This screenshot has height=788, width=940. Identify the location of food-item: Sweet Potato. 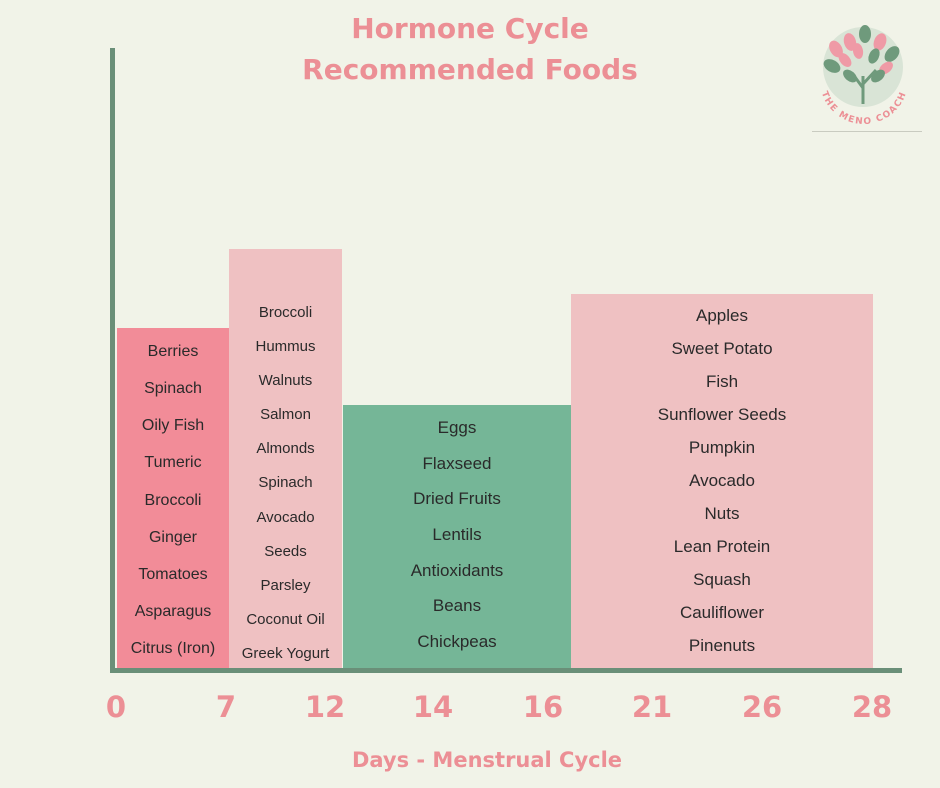
(722, 348).